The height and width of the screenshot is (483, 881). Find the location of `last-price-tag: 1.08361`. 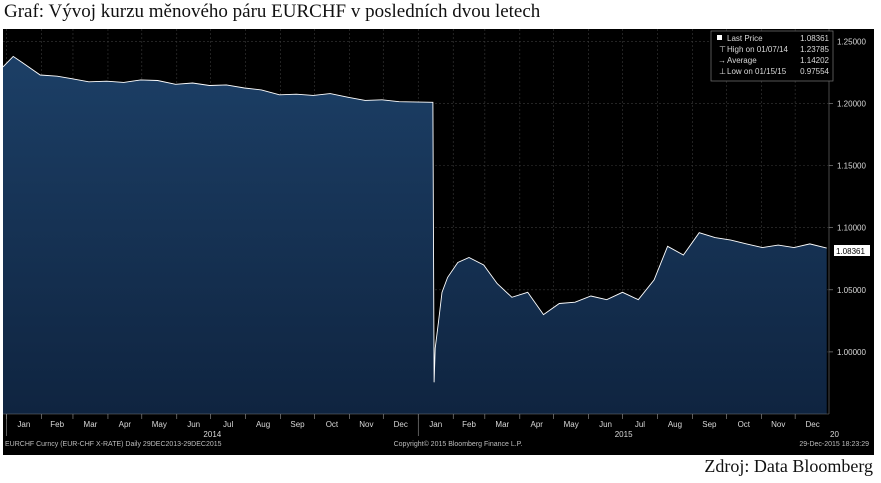

last-price-tag: 1.08361 is located at coordinates (852, 250).